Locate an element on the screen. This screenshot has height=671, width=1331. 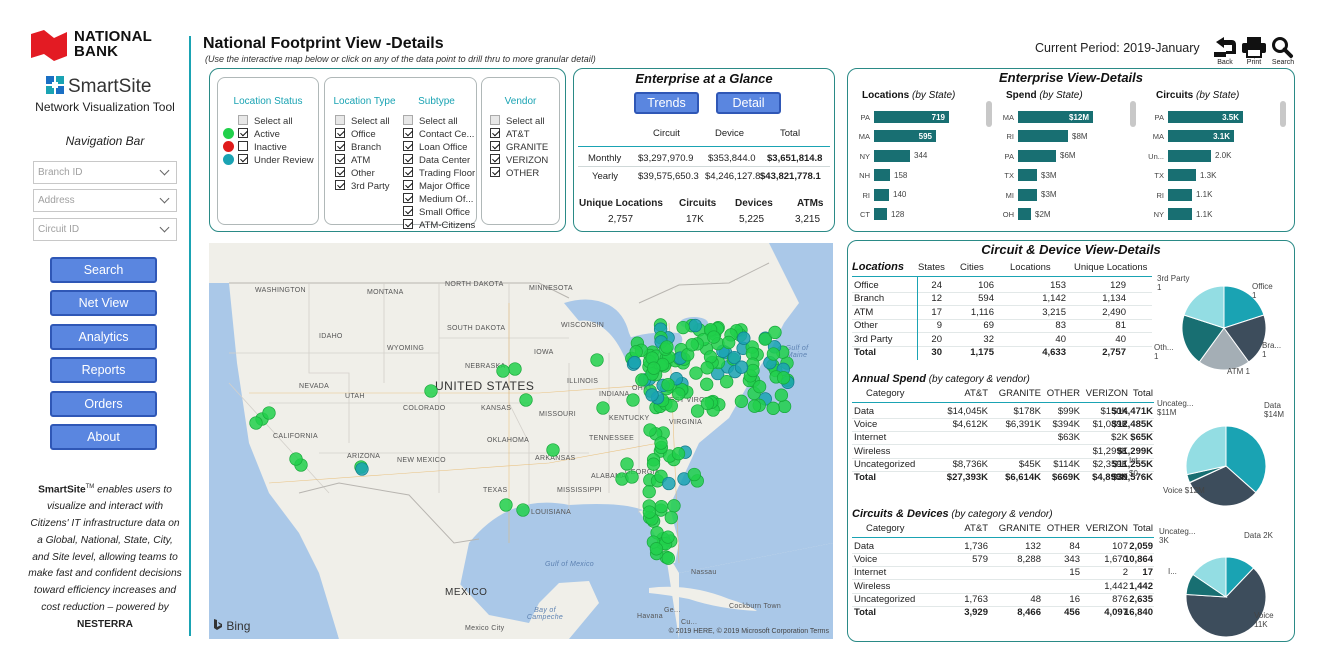
filter-option: ATM-Citizens is located at coordinates (439, 225).